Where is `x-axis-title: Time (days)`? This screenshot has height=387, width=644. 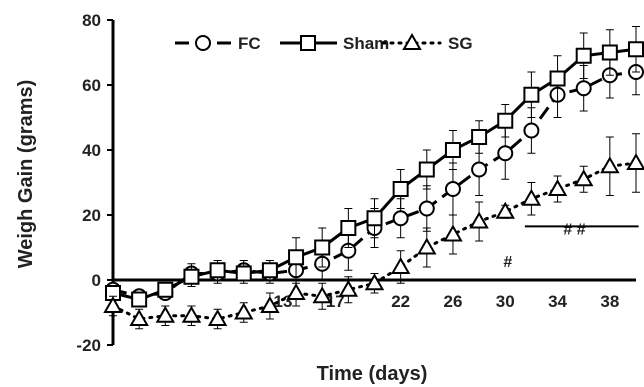
x-axis-title: Time (days) is located at coordinates (372, 374).